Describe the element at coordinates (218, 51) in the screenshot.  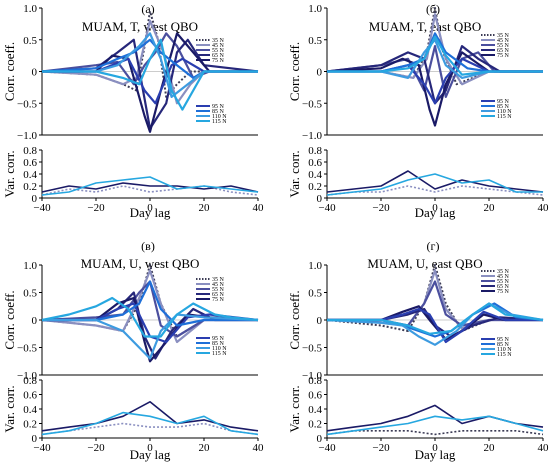
I see `legend-label: 55 N` at that location.